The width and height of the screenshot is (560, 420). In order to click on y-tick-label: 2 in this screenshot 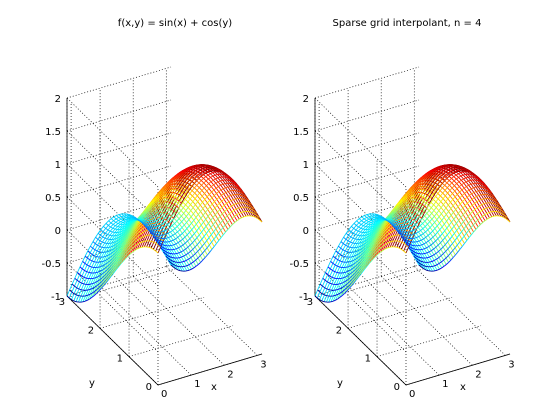, I will do `click(91, 330)`.